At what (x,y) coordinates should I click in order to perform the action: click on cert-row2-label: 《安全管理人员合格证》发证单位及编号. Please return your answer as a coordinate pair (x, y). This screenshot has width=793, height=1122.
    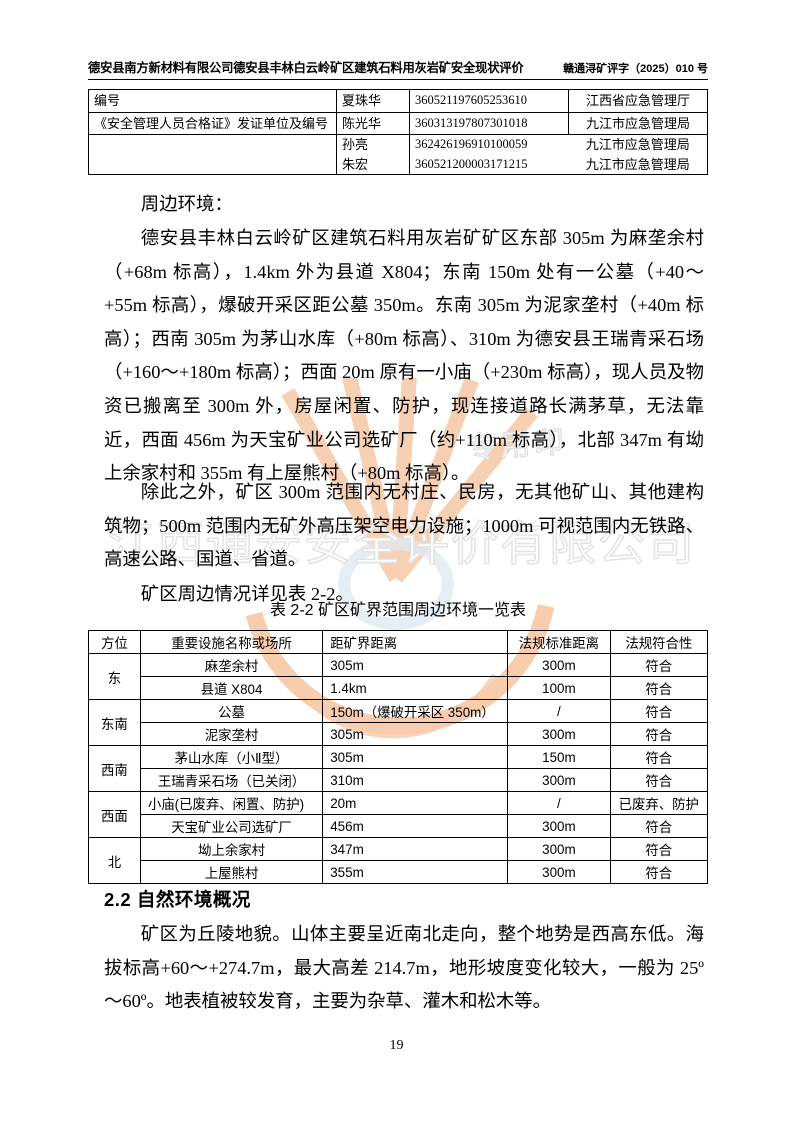
    Looking at the image, I should click on (212, 123).